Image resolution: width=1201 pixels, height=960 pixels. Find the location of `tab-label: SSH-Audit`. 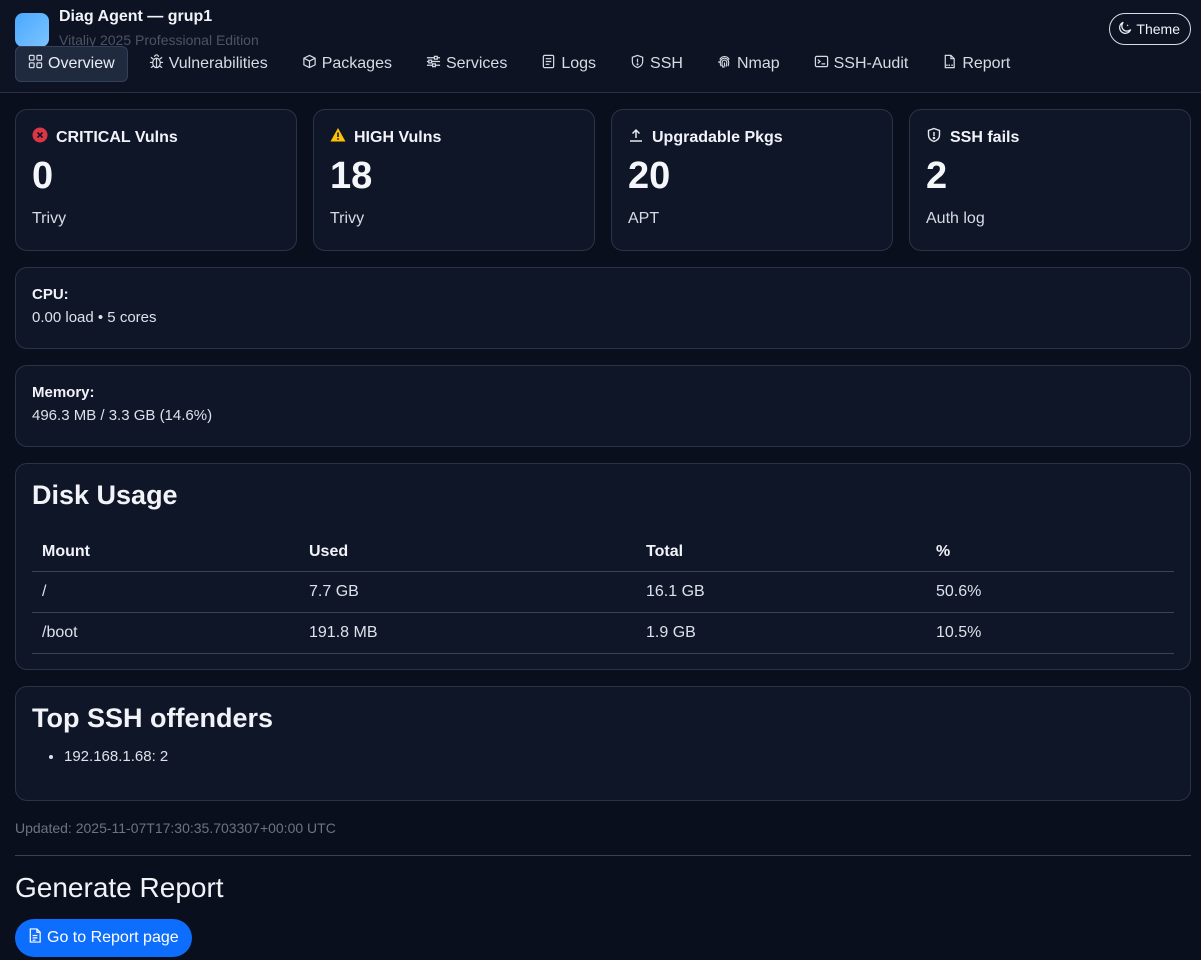

tab-label: SSH-Audit is located at coordinates (871, 63).